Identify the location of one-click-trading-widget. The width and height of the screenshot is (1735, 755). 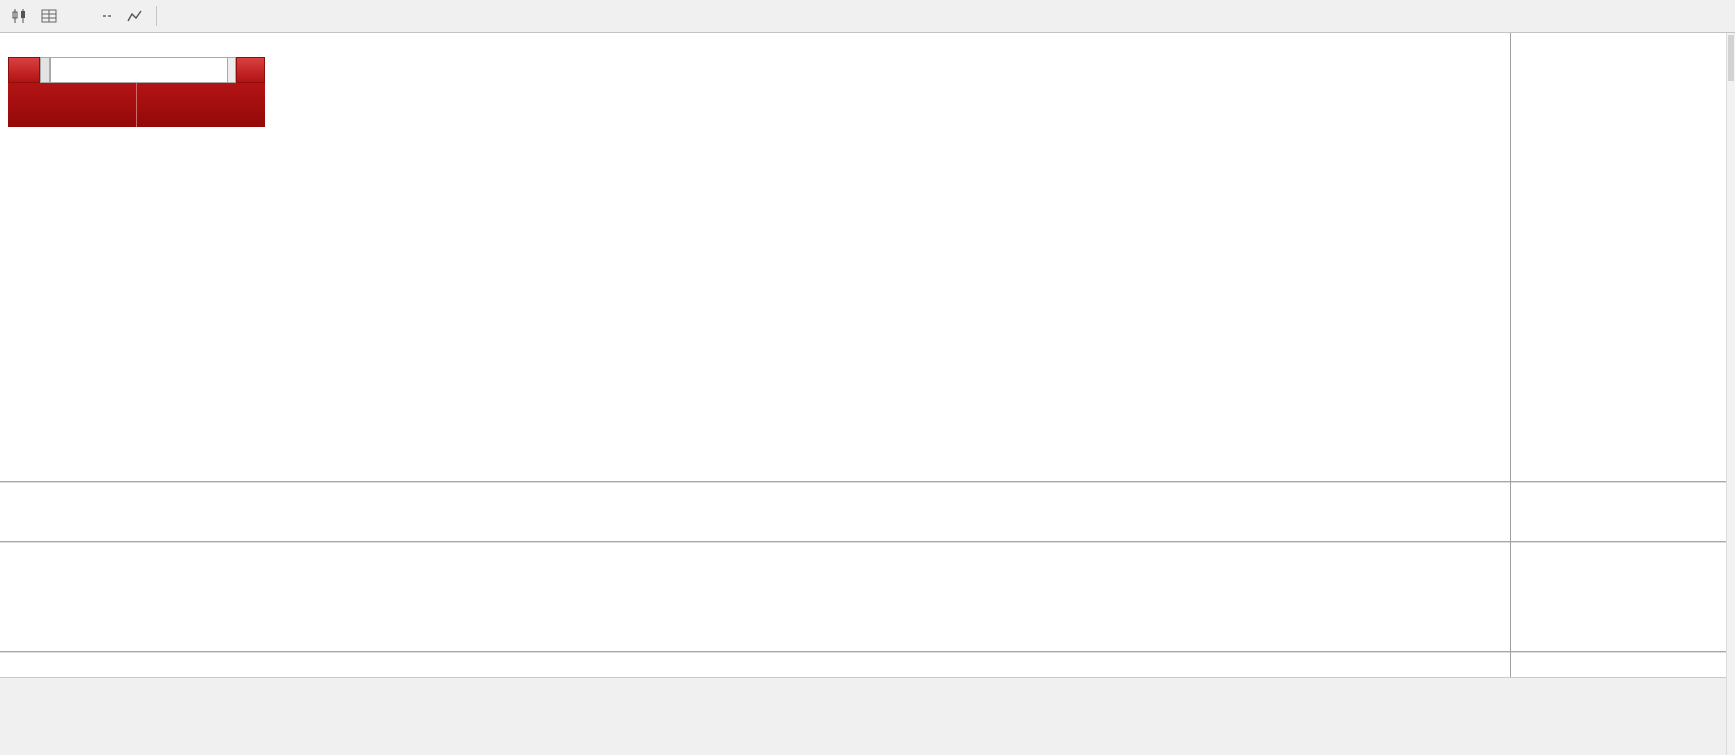
(136, 92).